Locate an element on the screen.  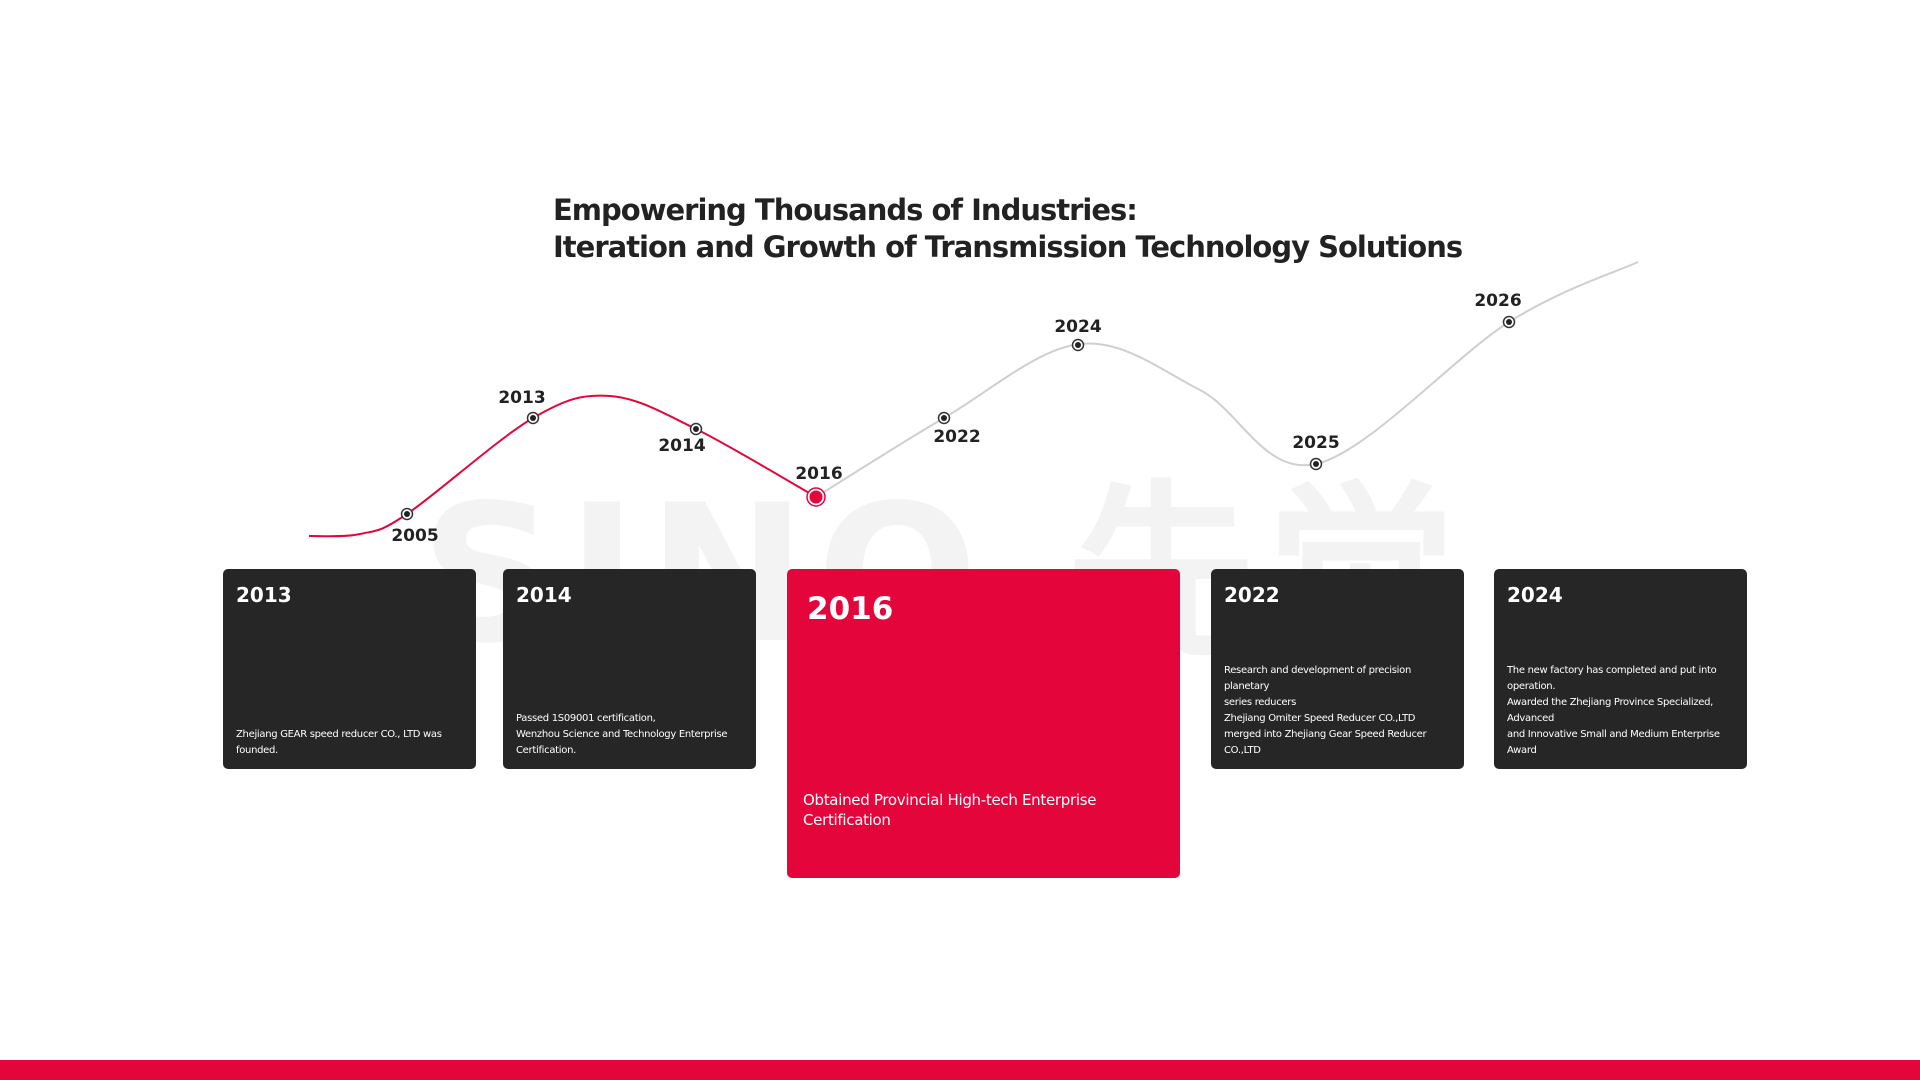
card-line: series reducers is located at coordinates (1260, 702).